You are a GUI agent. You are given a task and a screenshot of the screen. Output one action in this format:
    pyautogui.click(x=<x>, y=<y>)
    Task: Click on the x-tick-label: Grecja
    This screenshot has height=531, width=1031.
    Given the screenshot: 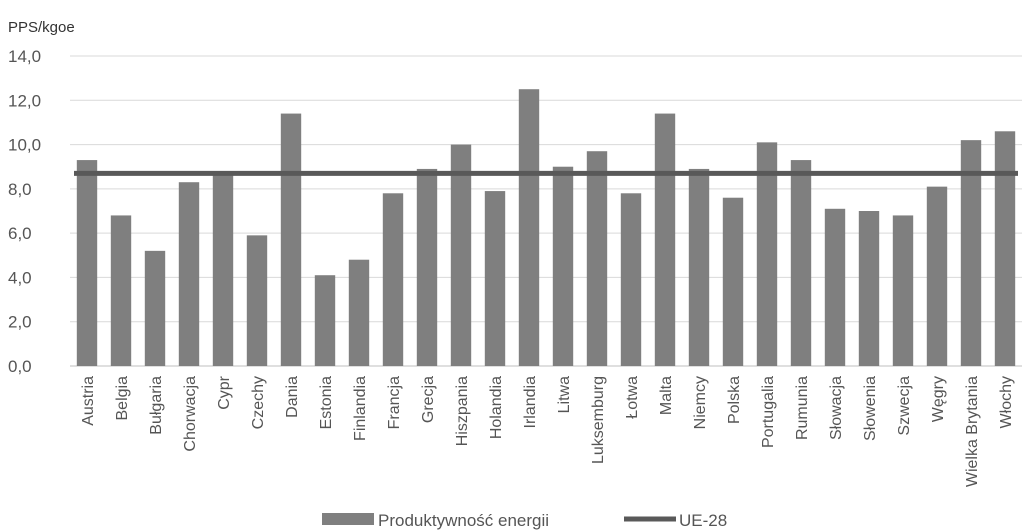 What is the action you would take?
    pyautogui.click(x=428, y=399)
    